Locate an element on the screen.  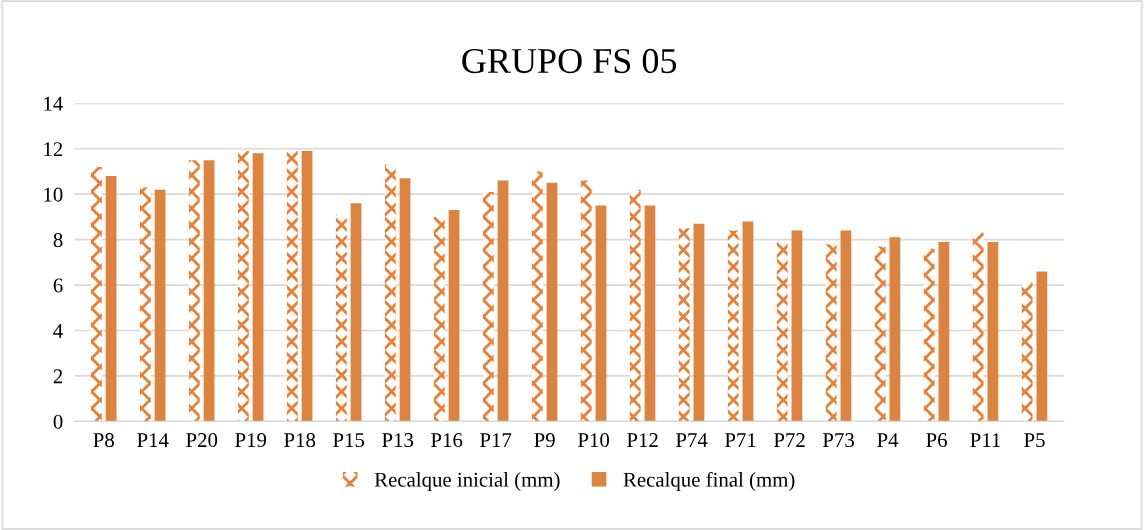
x-tick-label: P74 is located at coordinates (692, 440).